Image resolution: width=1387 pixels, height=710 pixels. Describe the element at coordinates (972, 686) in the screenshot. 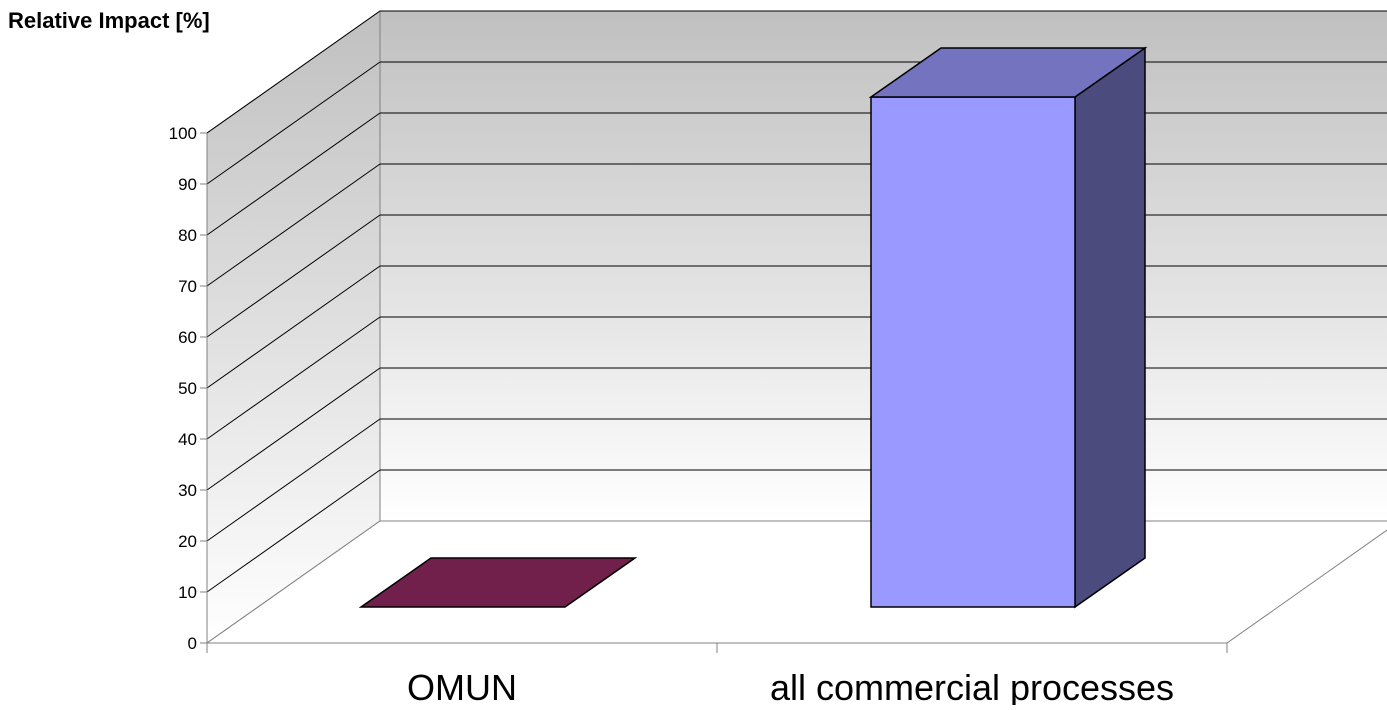

I see `x-tick-label: all commercial processes` at that location.